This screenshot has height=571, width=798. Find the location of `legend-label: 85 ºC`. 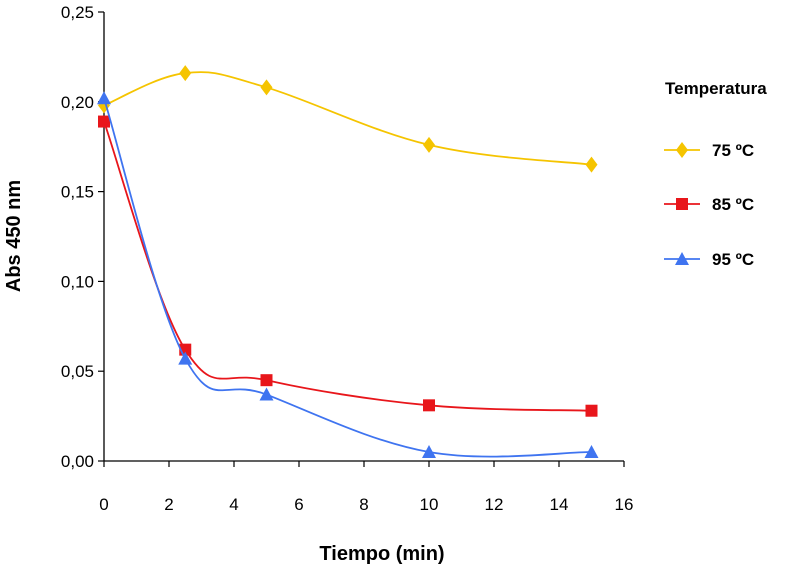

legend-label: 85 ºC is located at coordinates (733, 204).